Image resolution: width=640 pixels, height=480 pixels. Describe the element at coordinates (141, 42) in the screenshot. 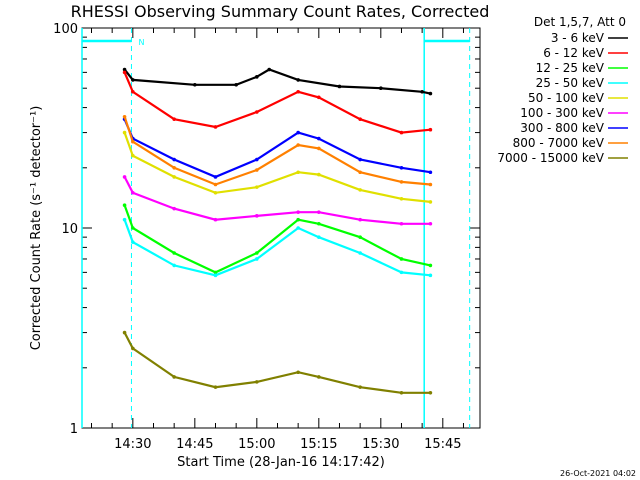

I see `flag-label: N` at that location.